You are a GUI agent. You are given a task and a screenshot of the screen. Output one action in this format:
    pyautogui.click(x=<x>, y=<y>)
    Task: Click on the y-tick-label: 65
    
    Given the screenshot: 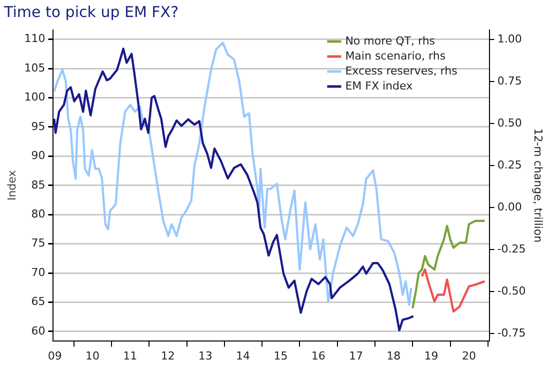 What is the action you would take?
    pyautogui.click(x=38, y=301)
    